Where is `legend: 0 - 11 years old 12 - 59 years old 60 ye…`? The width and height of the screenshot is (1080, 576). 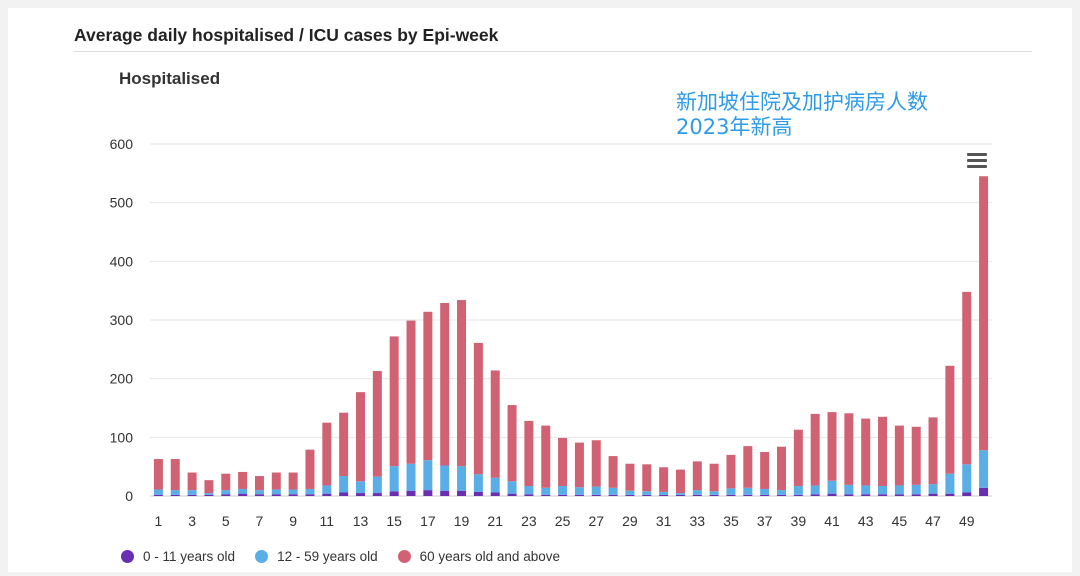 legend: 0 - 11 years old 12 - 59 years old 60 ye… is located at coordinates (350, 556).